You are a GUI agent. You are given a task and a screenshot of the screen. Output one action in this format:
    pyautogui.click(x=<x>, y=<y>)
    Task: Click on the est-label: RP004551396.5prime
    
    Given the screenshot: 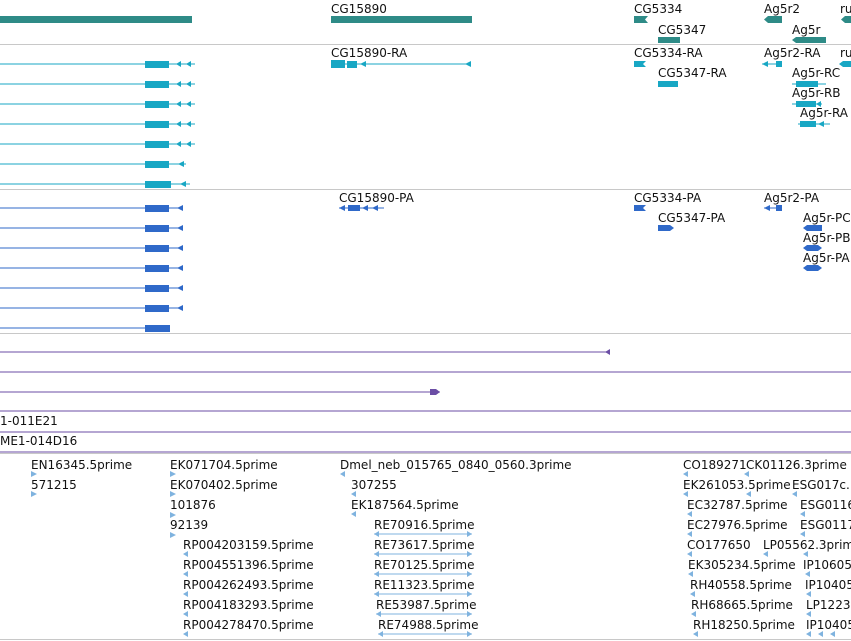 What is the action you would take?
    pyautogui.click(x=248, y=565)
    